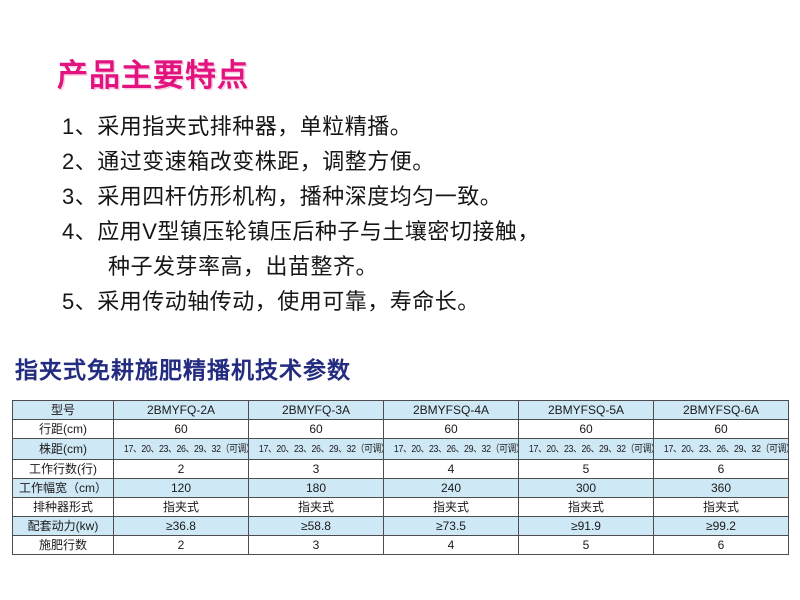  What do you see at coordinates (301, 231) in the screenshot?
I see `feature-item-4: 4、应用V型镇压轮镇压后种子与土壤密切接触，` at bounding box center [301, 231].